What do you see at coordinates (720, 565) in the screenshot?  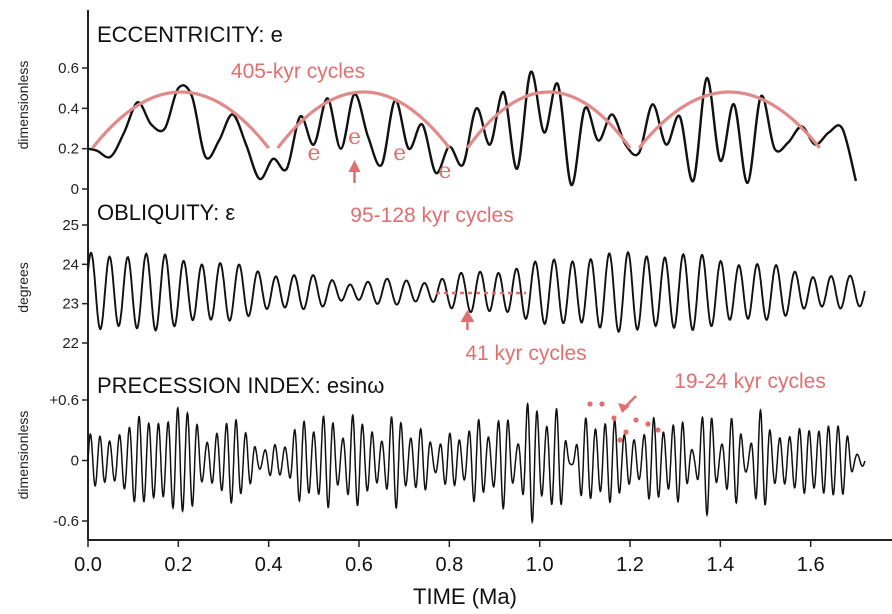 I see `x-tick-label: 1.4` at bounding box center [720, 565].